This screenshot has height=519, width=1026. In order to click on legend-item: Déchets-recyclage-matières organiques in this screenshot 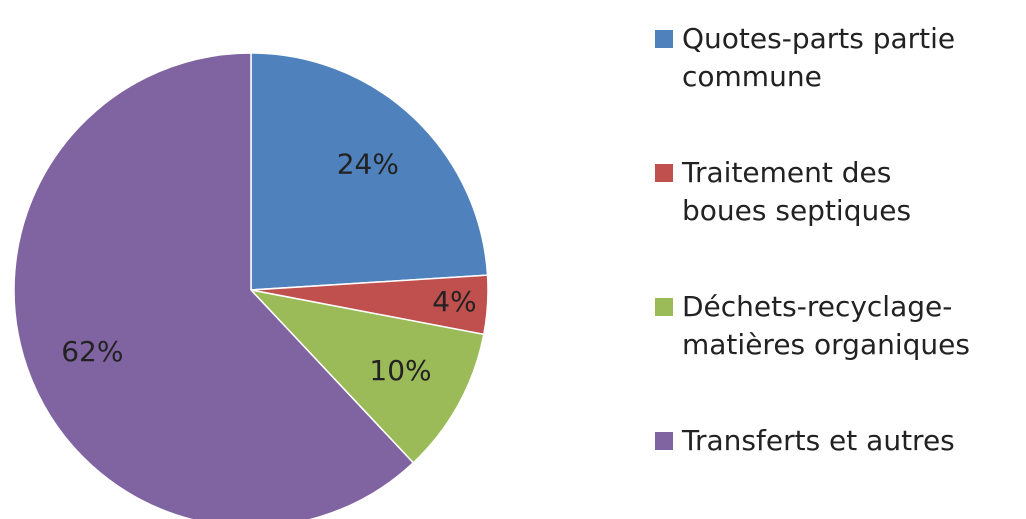, I will do `click(835, 326)`.